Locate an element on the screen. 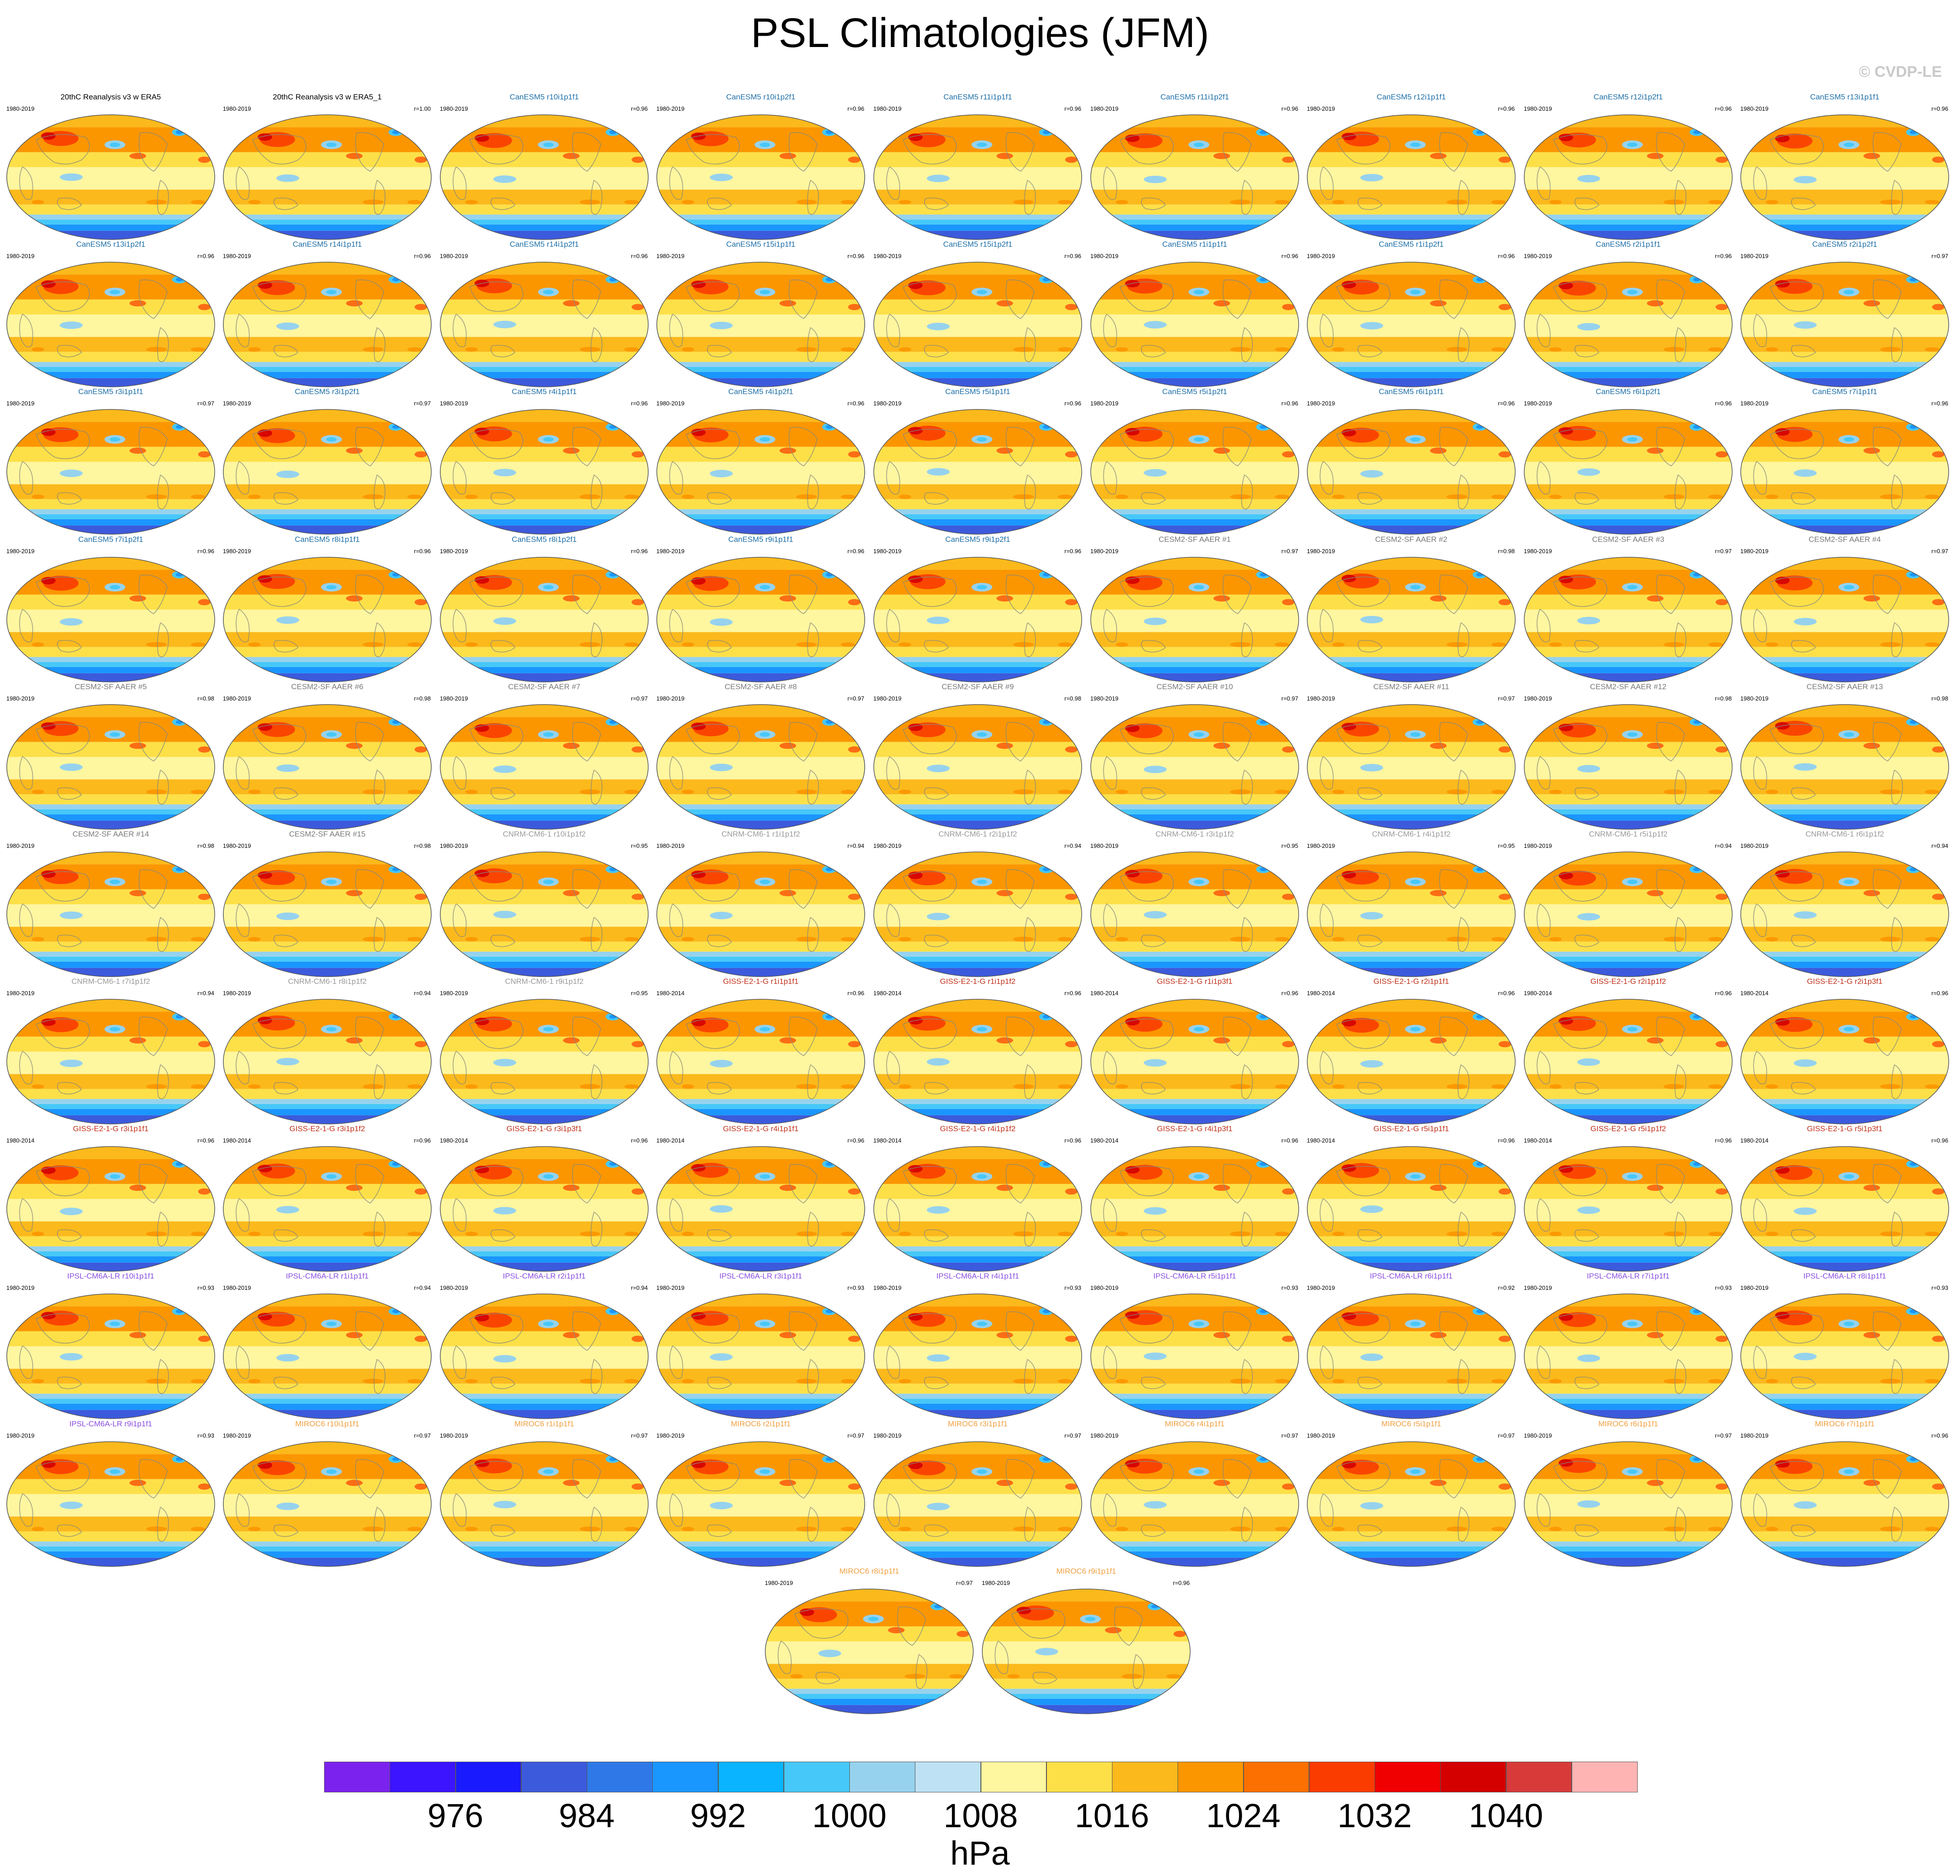  panel-title: CanESM5 r14i1p1f1 is located at coordinates (327, 244).